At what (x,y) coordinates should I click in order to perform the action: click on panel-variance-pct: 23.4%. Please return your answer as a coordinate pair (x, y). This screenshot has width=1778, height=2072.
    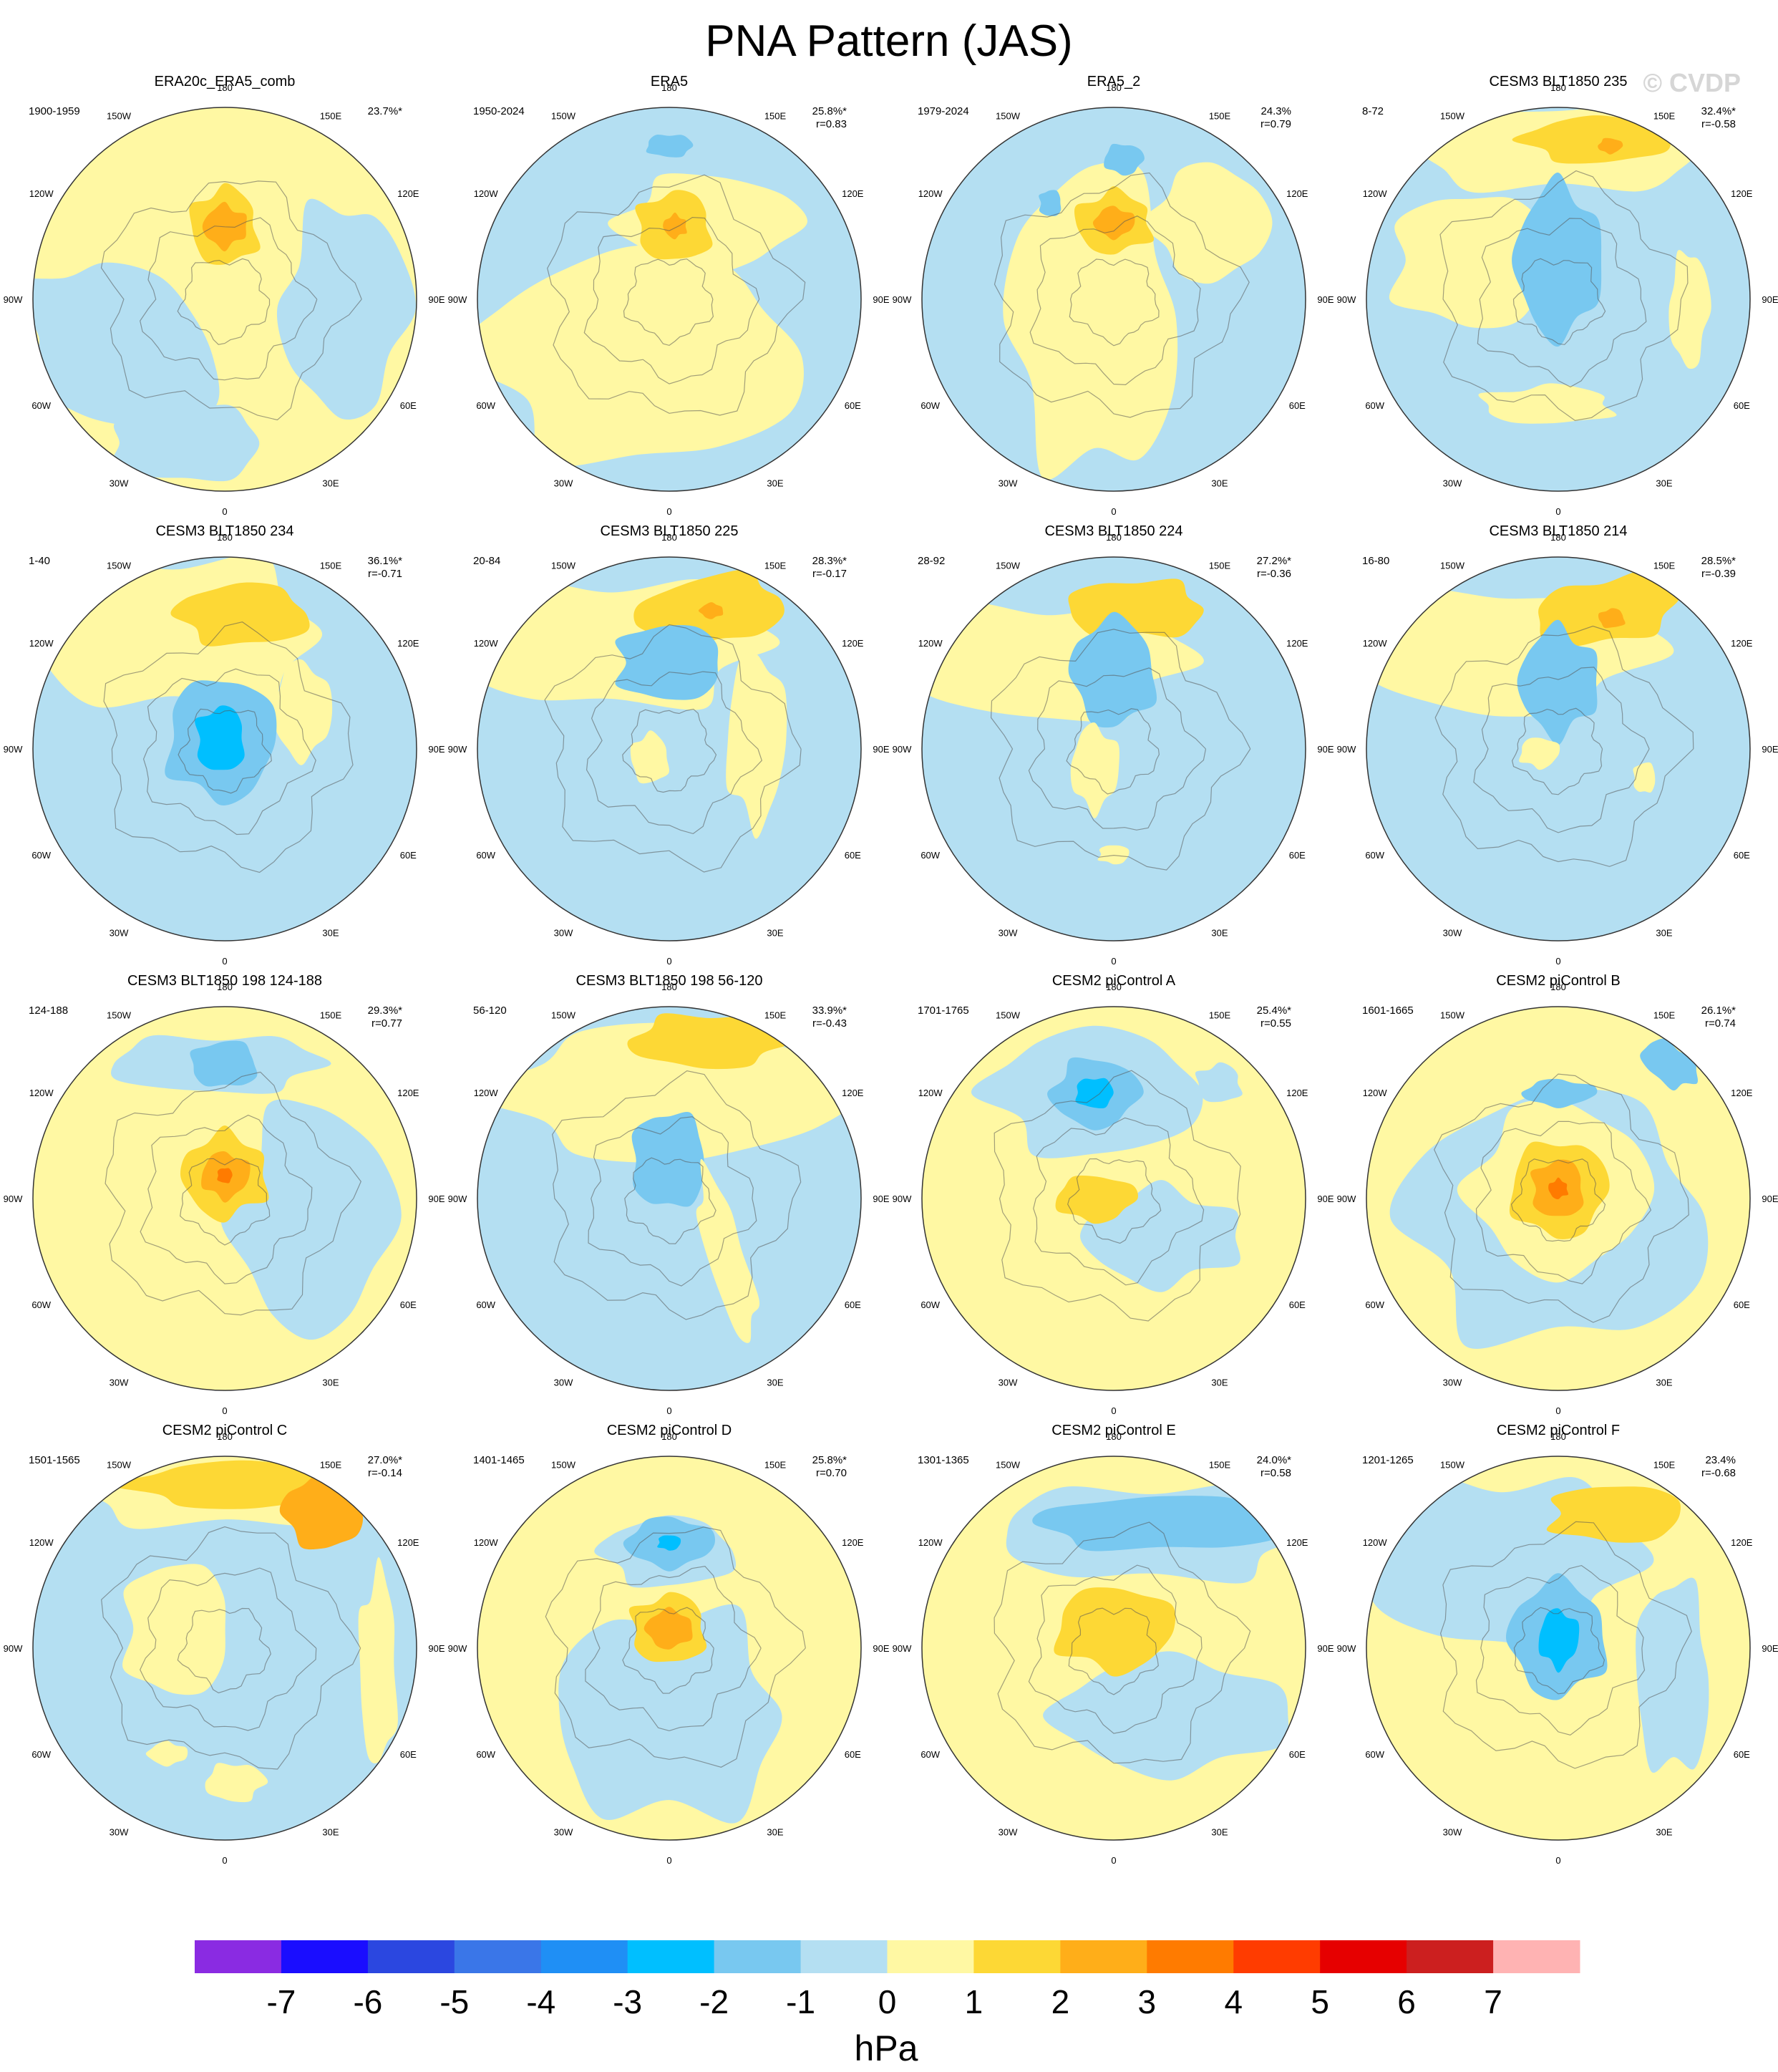
    Looking at the image, I should click on (1721, 1460).